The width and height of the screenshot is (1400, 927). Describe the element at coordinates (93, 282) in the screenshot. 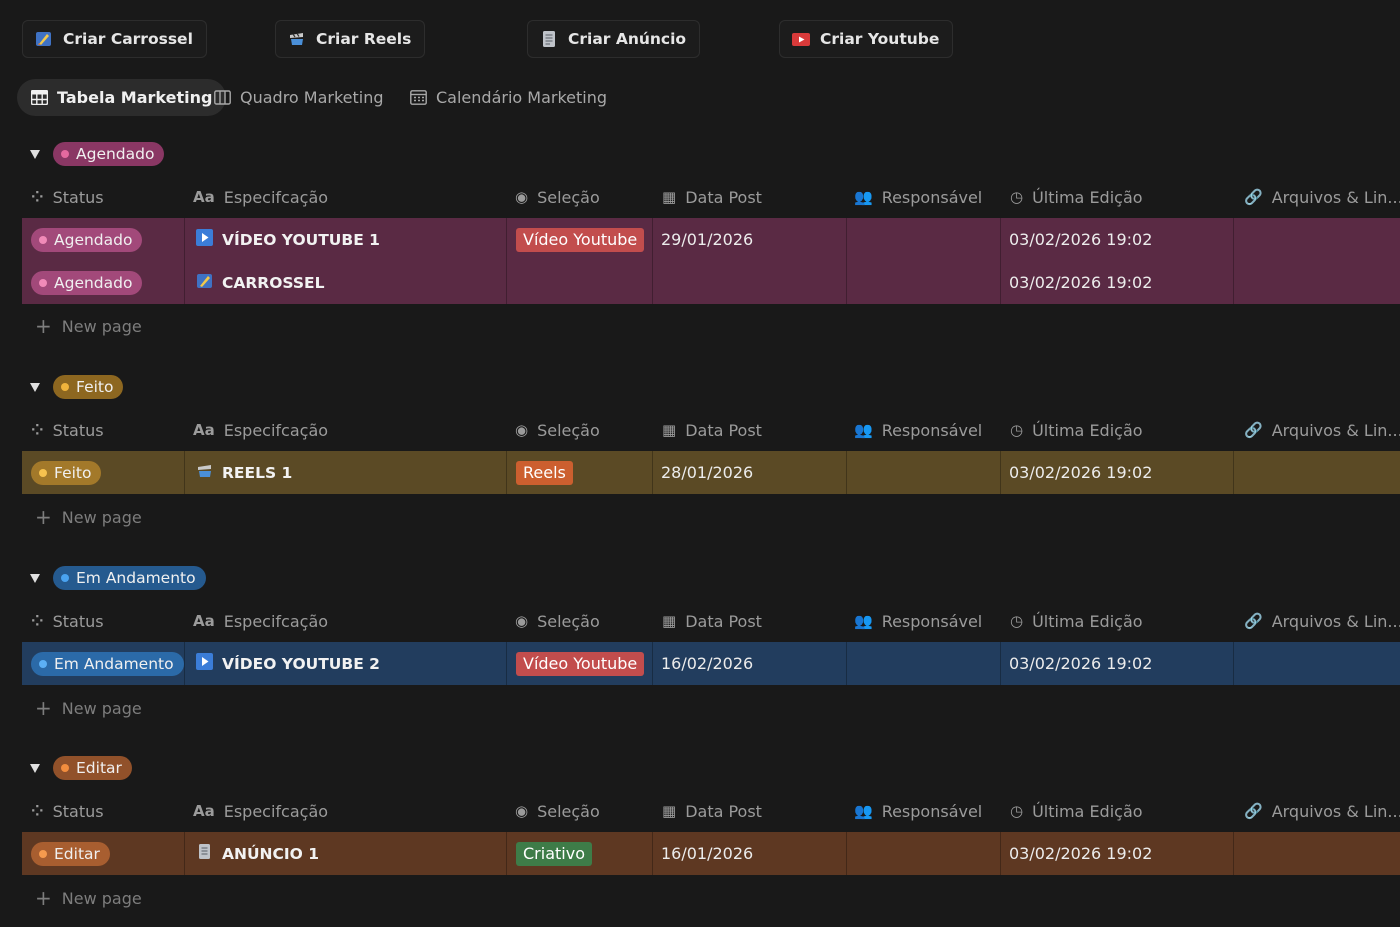

I see `status-label: Agendado` at that location.